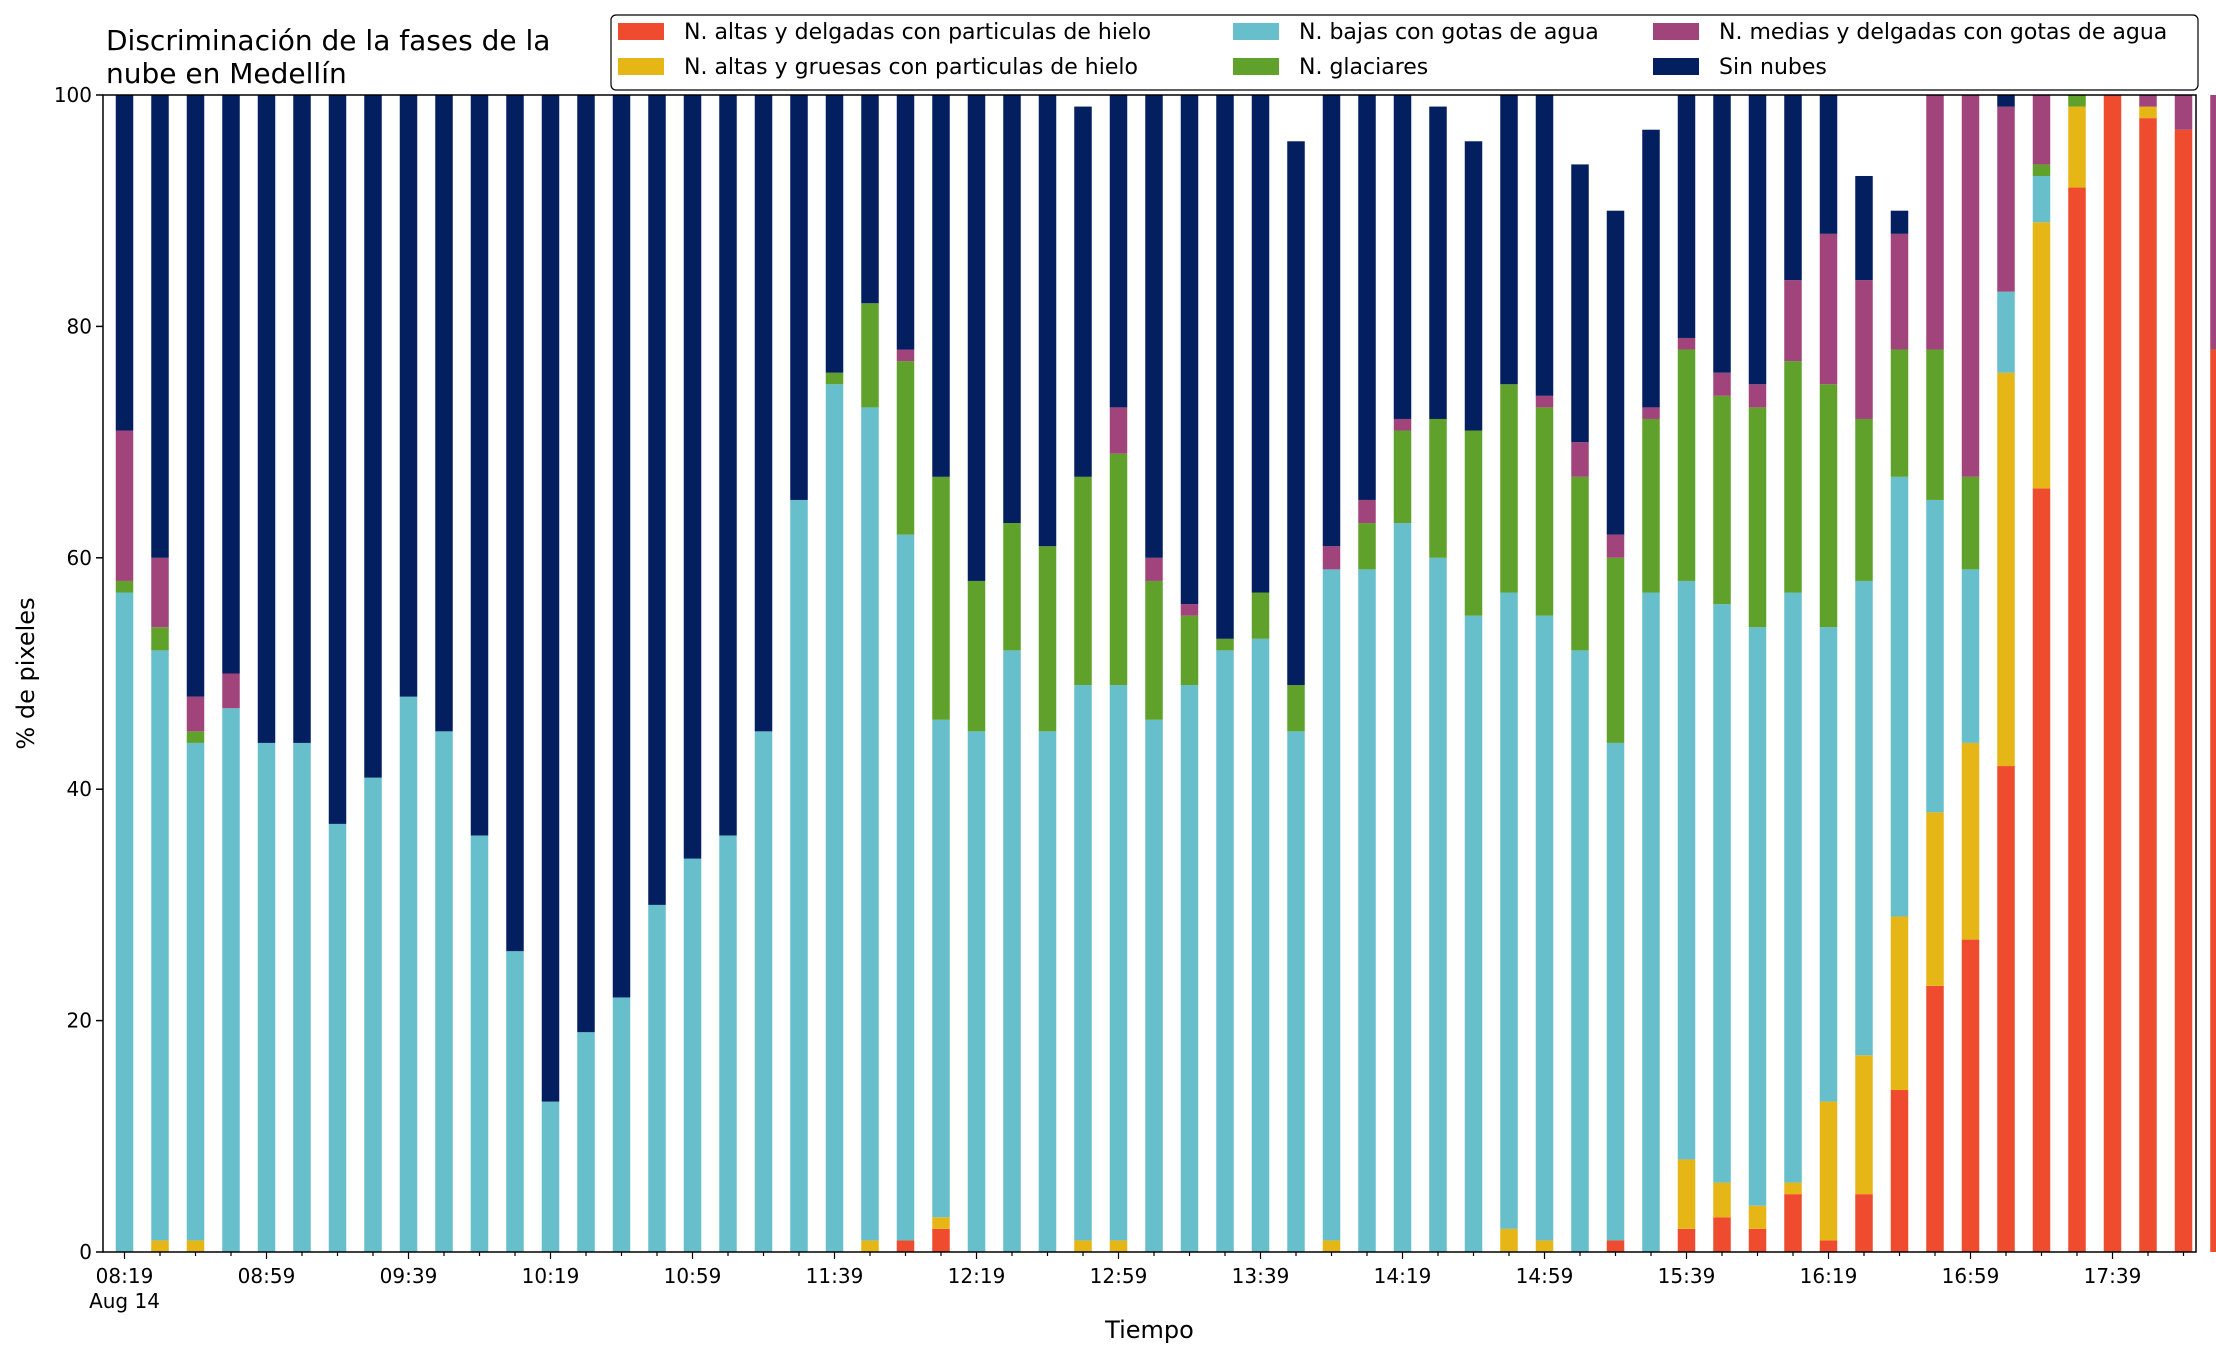 The height and width of the screenshot is (1355, 2216). I want to click on legend-entry: Sin nubes, so click(1773, 67).